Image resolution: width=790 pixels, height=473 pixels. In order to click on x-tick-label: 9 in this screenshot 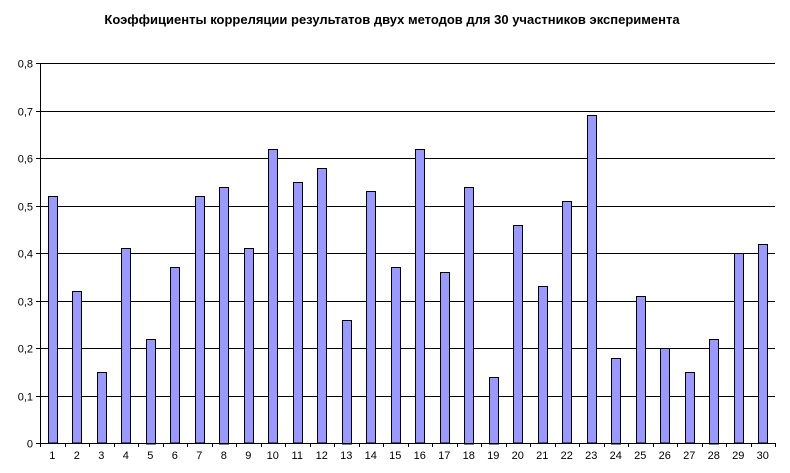, I will do `click(248, 456)`.